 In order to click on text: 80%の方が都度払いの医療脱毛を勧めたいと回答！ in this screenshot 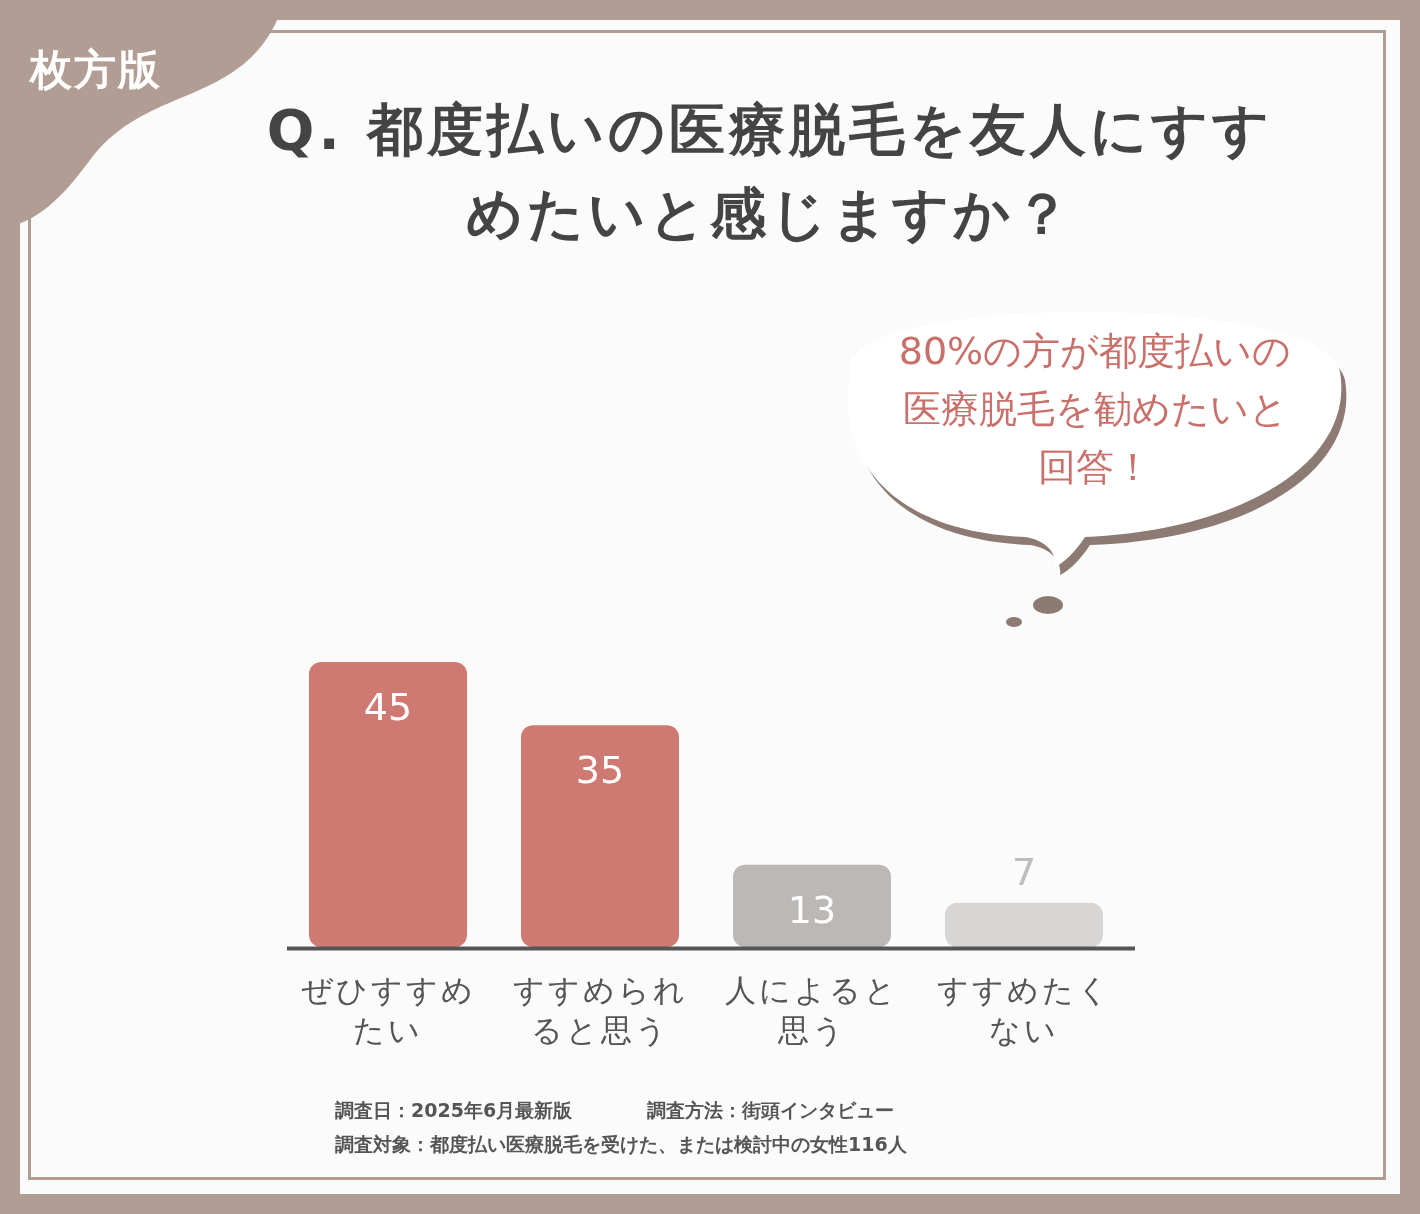, I will do `click(1095, 409)`.